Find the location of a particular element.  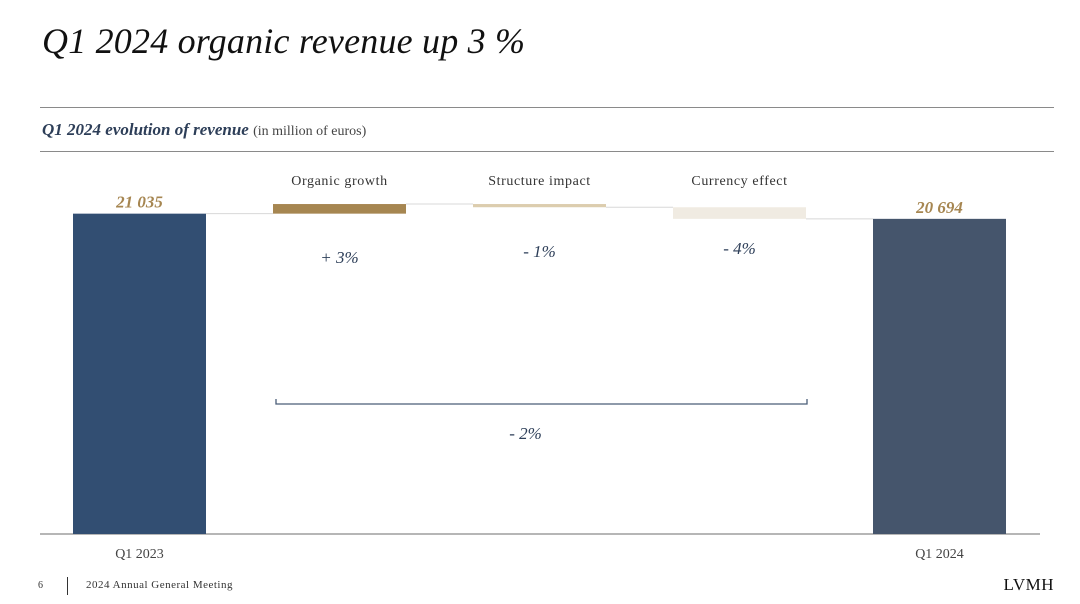

step-header-currency-effect: Currency effect is located at coordinates (739, 181).